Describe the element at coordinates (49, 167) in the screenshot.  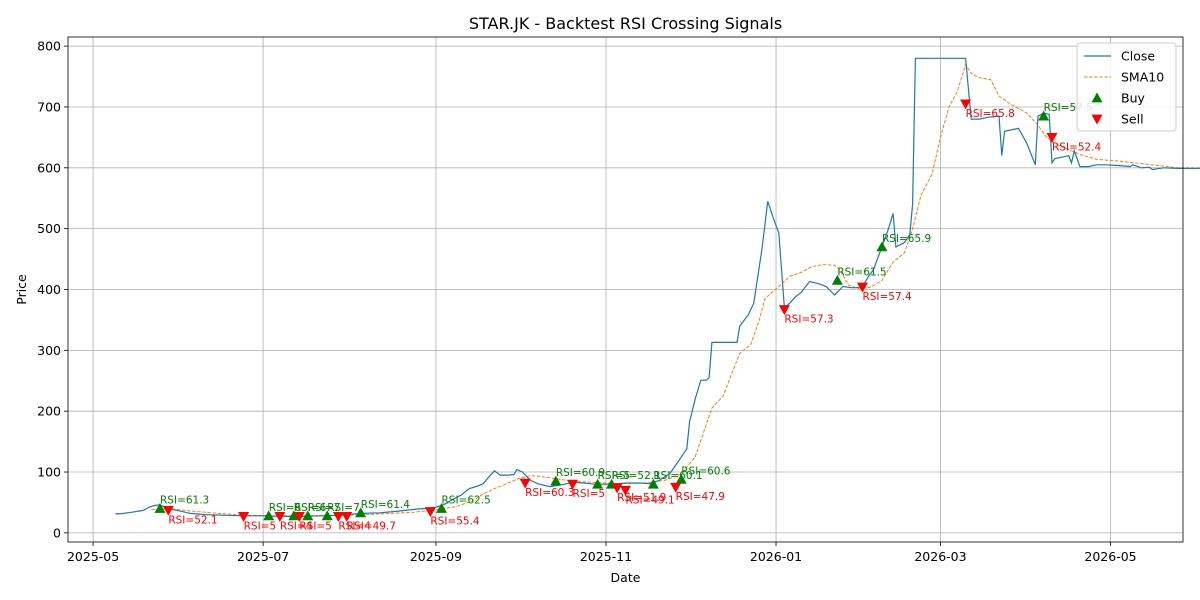
I see `y-tick-label: 600` at that location.